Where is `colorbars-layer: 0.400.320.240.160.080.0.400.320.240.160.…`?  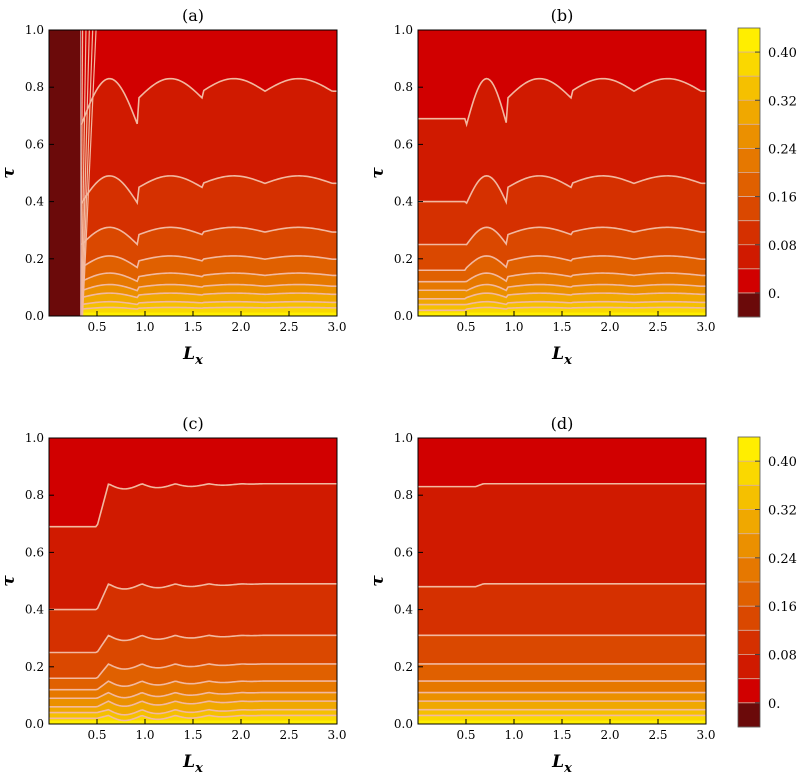
colorbars-layer: 0.400.320.240.160.080.0.400.320.240.160.… is located at coordinates (767, 377).